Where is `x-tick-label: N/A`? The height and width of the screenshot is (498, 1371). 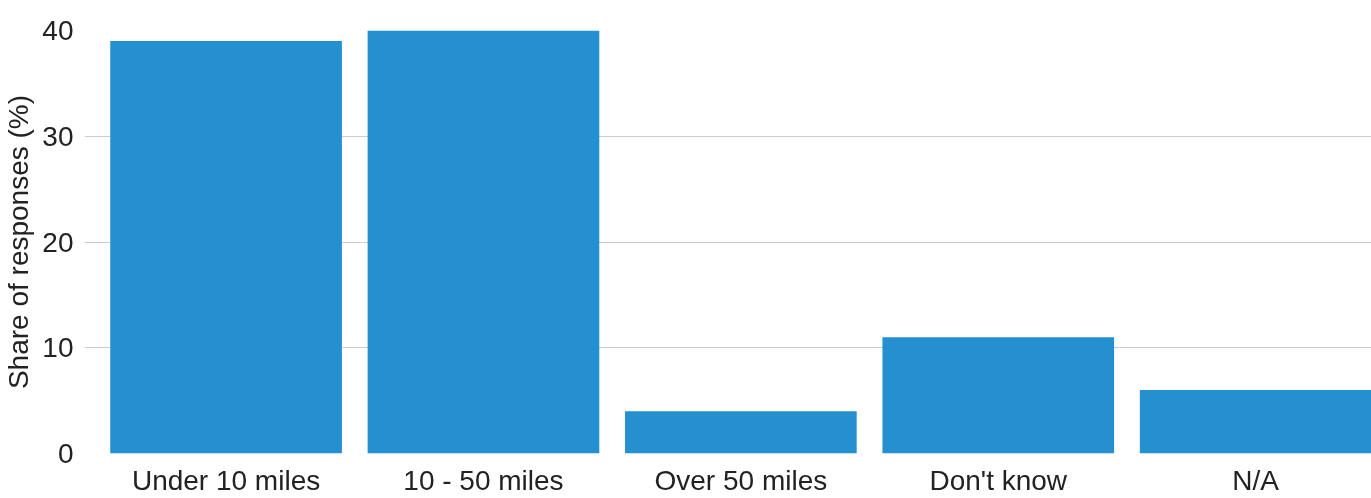
x-tick-label: N/A is located at coordinates (1256, 480).